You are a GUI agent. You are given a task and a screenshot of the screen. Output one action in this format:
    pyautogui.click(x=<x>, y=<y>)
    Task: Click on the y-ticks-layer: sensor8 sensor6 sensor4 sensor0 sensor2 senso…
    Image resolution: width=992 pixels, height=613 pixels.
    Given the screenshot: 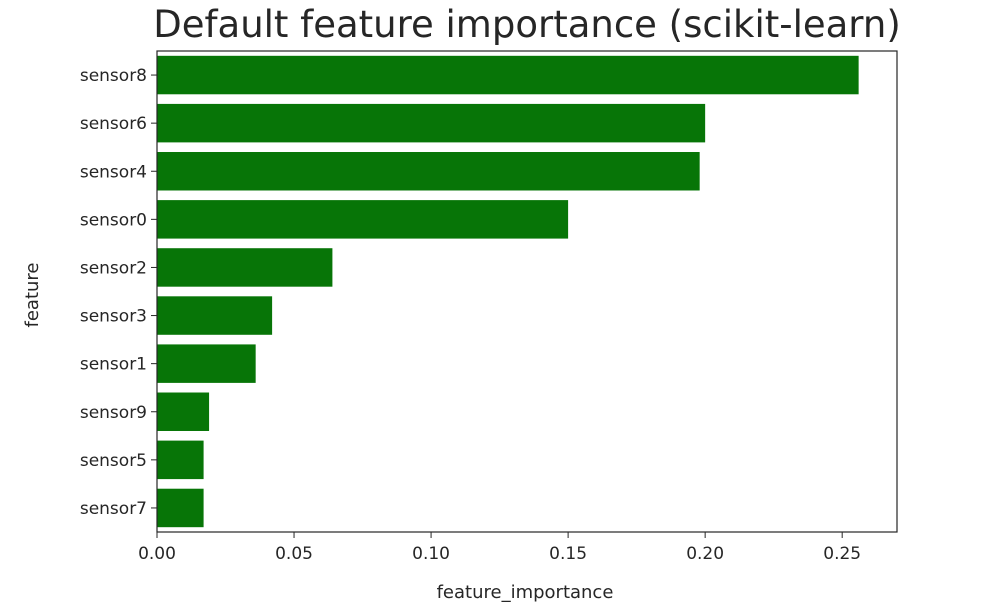 What is the action you would take?
    pyautogui.click(x=118, y=292)
    